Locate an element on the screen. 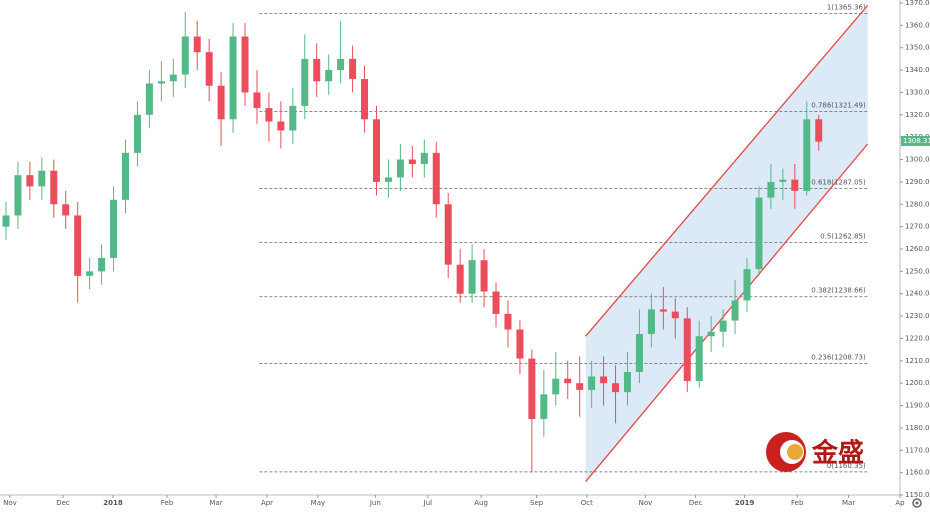  x-tick-label: Apr is located at coordinates (267, 503).